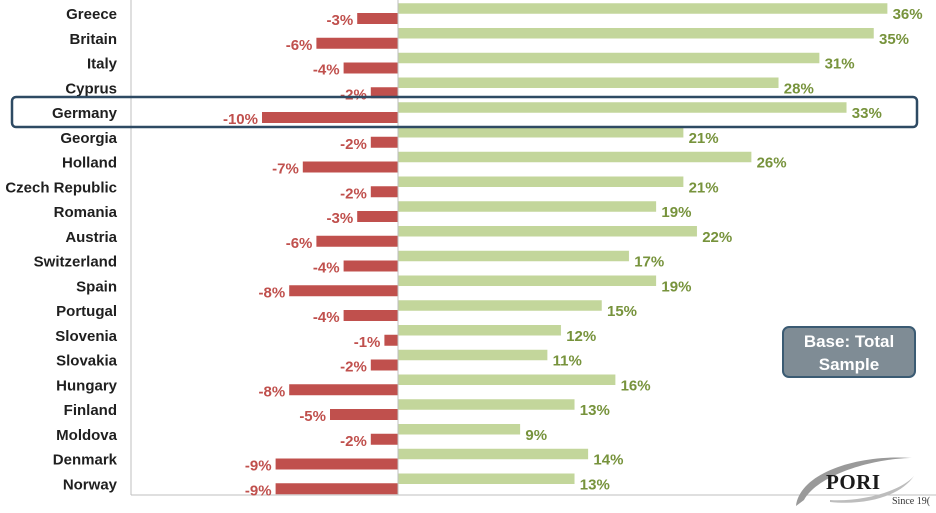  Describe the element at coordinates (384, 142) in the screenshot. I see `negative-bar-georgia` at that location.